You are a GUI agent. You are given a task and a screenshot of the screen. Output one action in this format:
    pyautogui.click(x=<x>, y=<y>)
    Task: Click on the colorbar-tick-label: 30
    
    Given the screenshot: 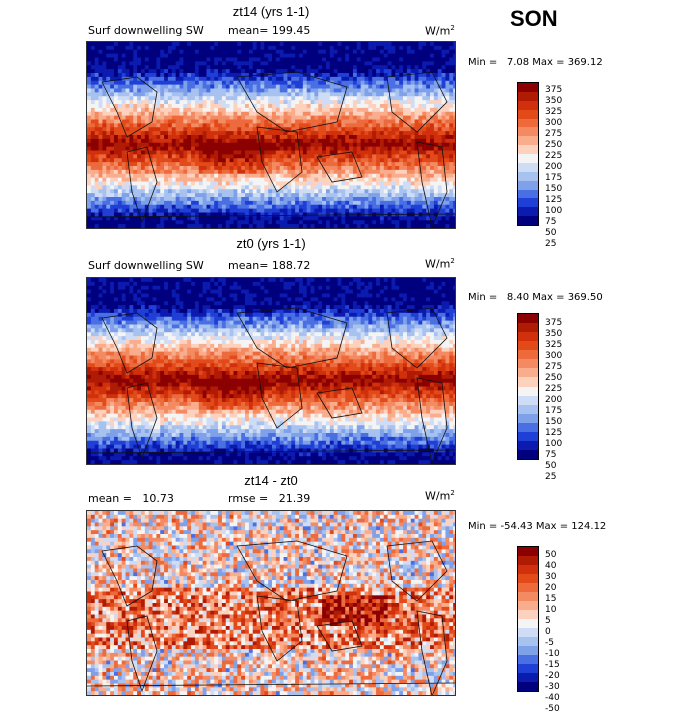 What is the action you would take?
    pyautogui.click(x=552, y=577)
    